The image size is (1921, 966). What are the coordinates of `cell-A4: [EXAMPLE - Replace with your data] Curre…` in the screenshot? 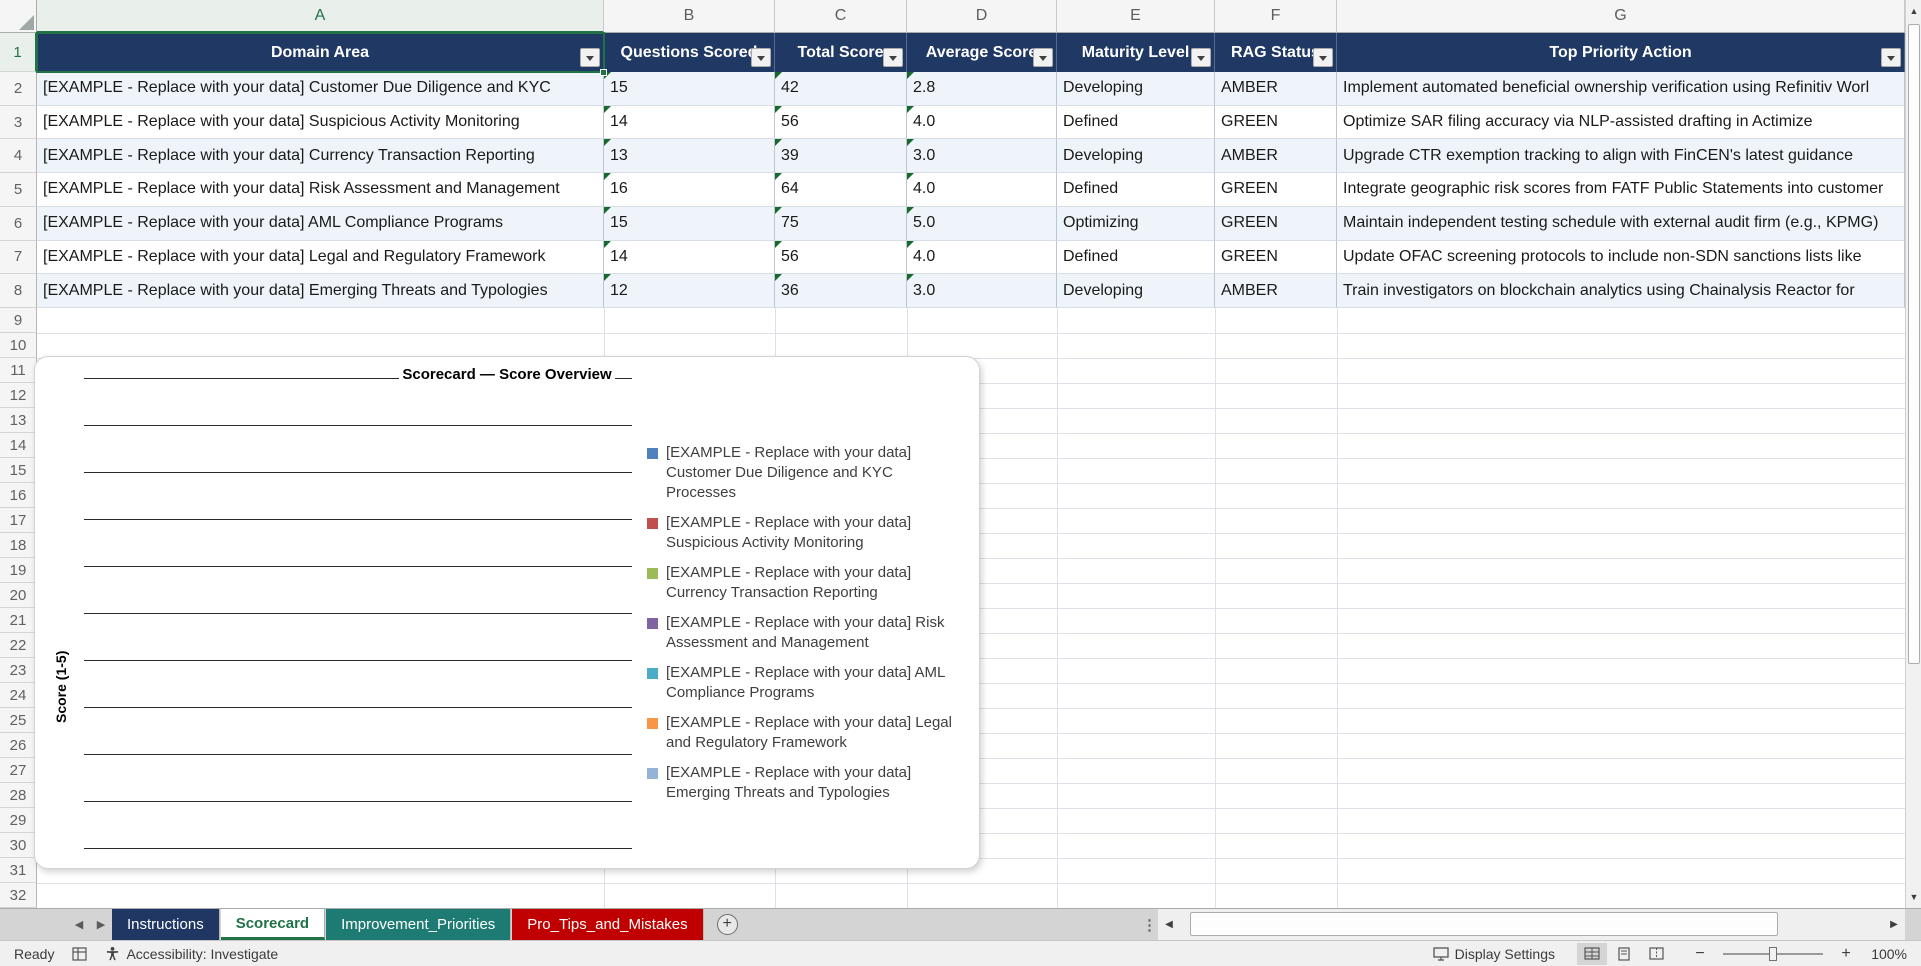 It's located at (320, 156).